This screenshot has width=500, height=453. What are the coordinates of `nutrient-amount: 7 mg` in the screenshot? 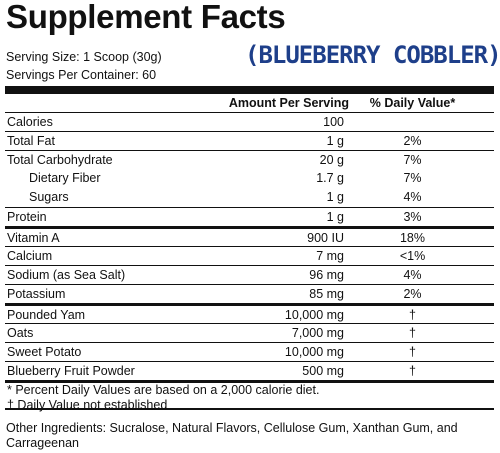 It's located at (330, 256).